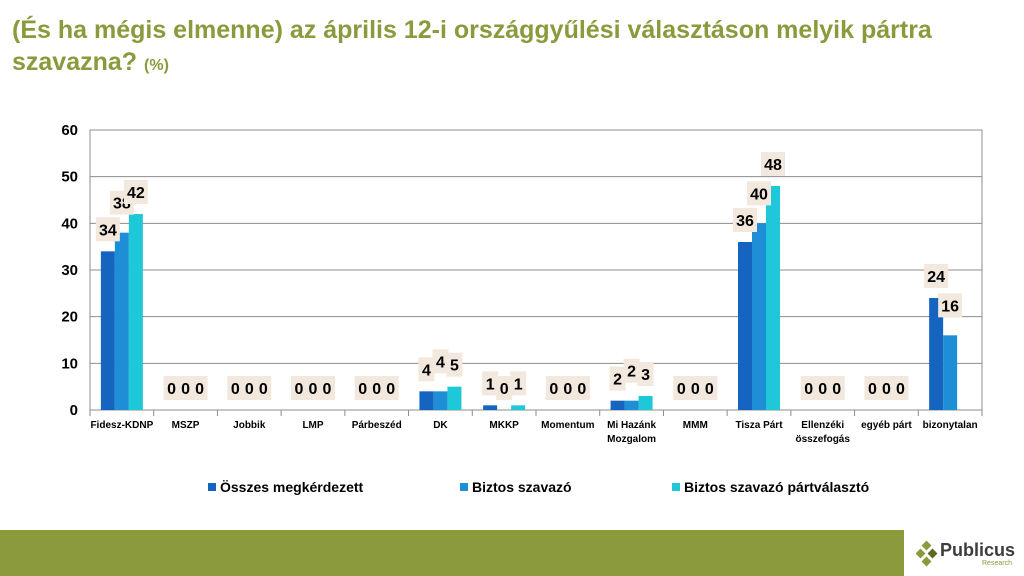 The image size is (1024, 576). What do you see at coordinates (745, 221) in the screenshot?
I see `data-label: 36` at bounding box center [745, 221].